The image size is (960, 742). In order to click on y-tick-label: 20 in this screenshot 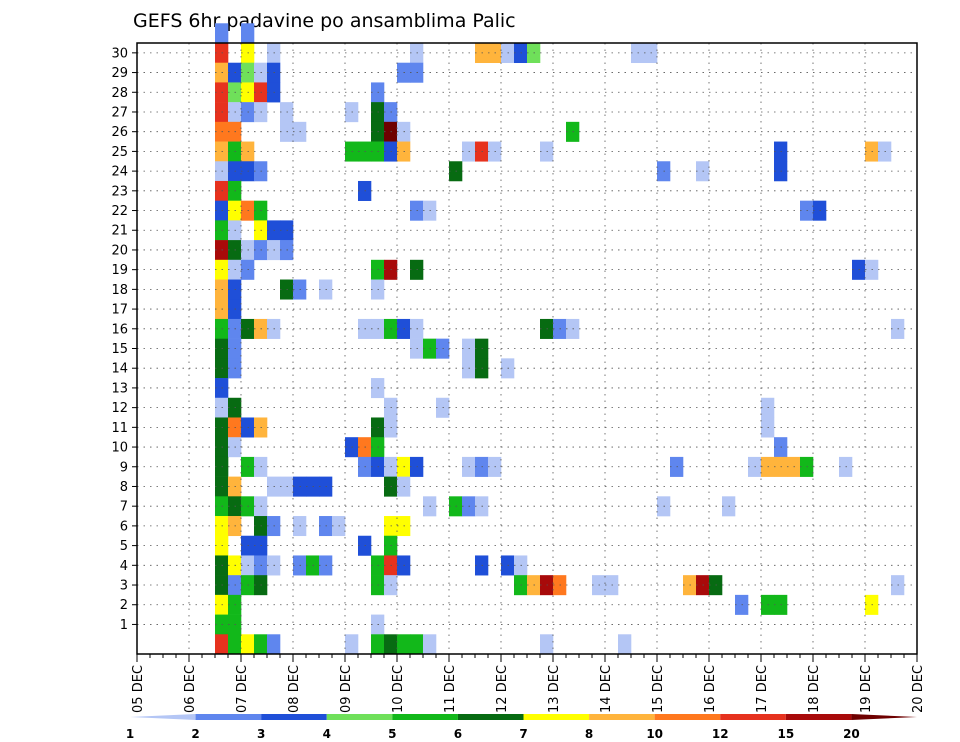, I will do `click(119, 250)`.